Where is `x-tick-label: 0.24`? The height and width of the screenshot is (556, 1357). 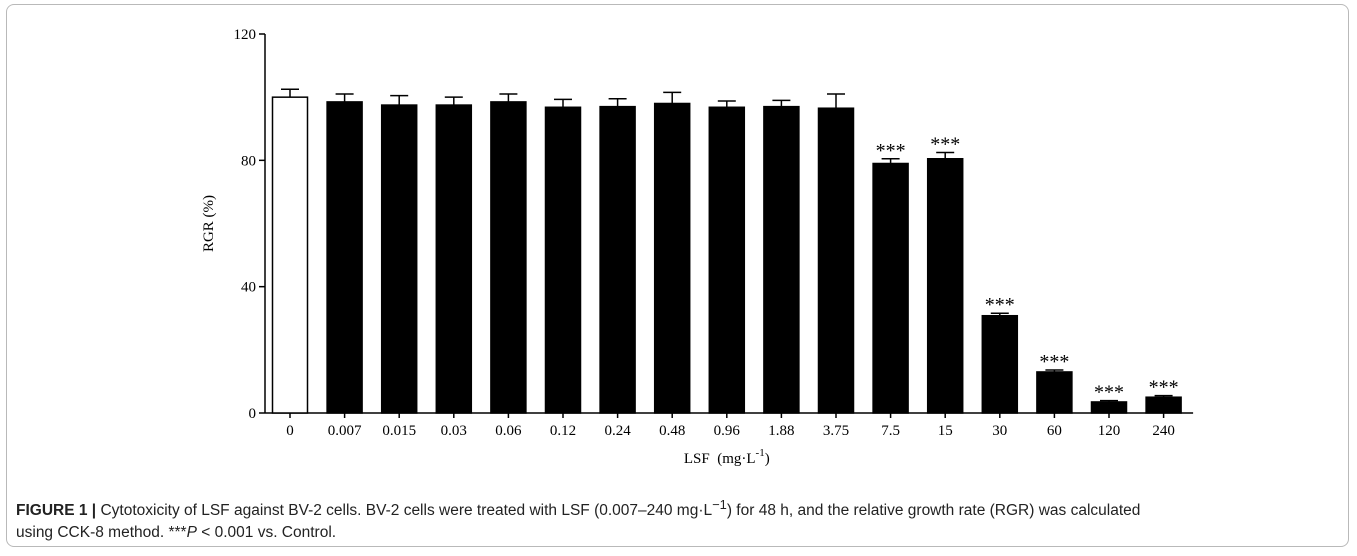
x-tick-label: 0.24 is located at coordinates (617, 431).